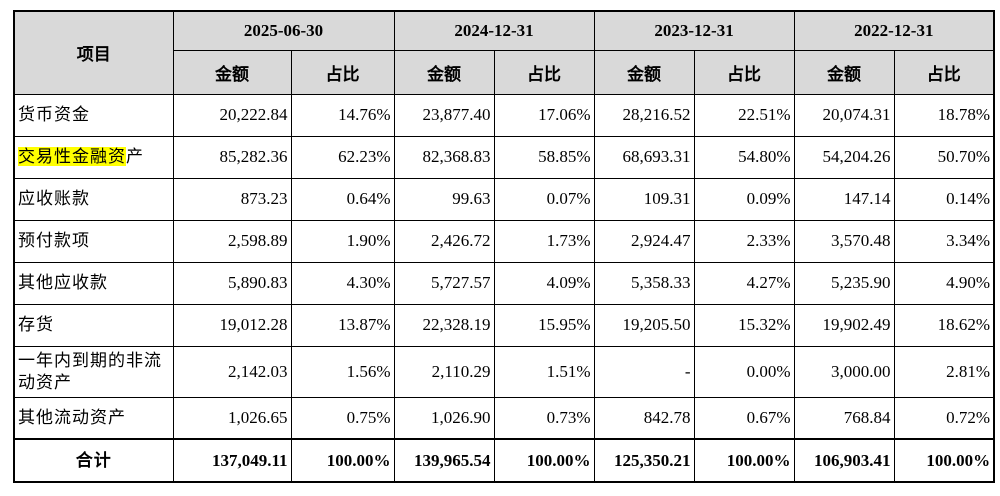 This screenshot has width=1000, height=496. Describe the element at coordinates (93, 115) in the screenshot. I see `row-label: 货币资金` at that location.